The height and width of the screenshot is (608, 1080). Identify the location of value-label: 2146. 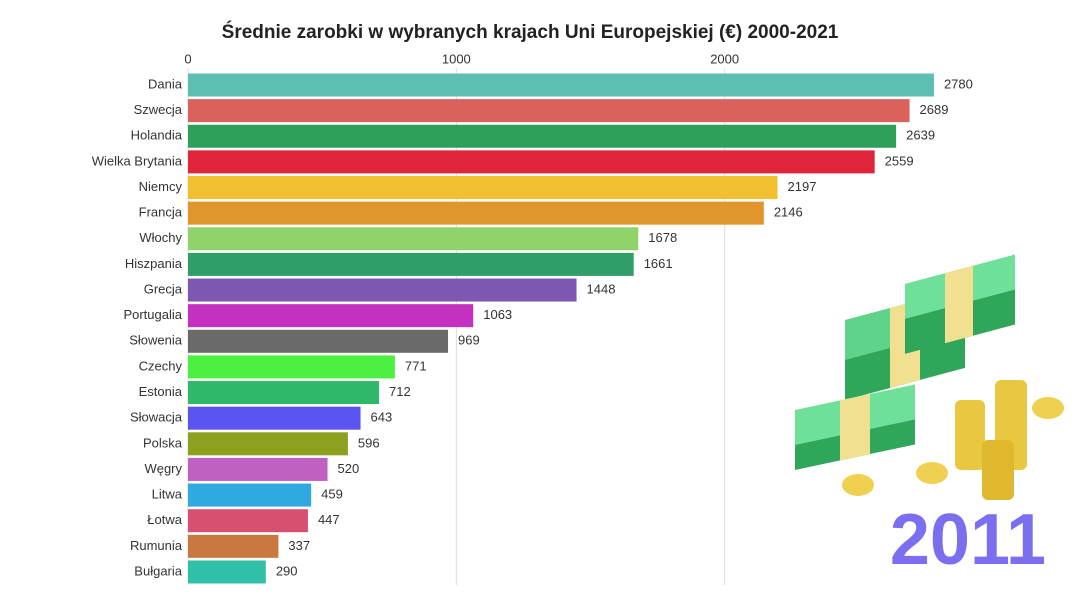
(788, 212).